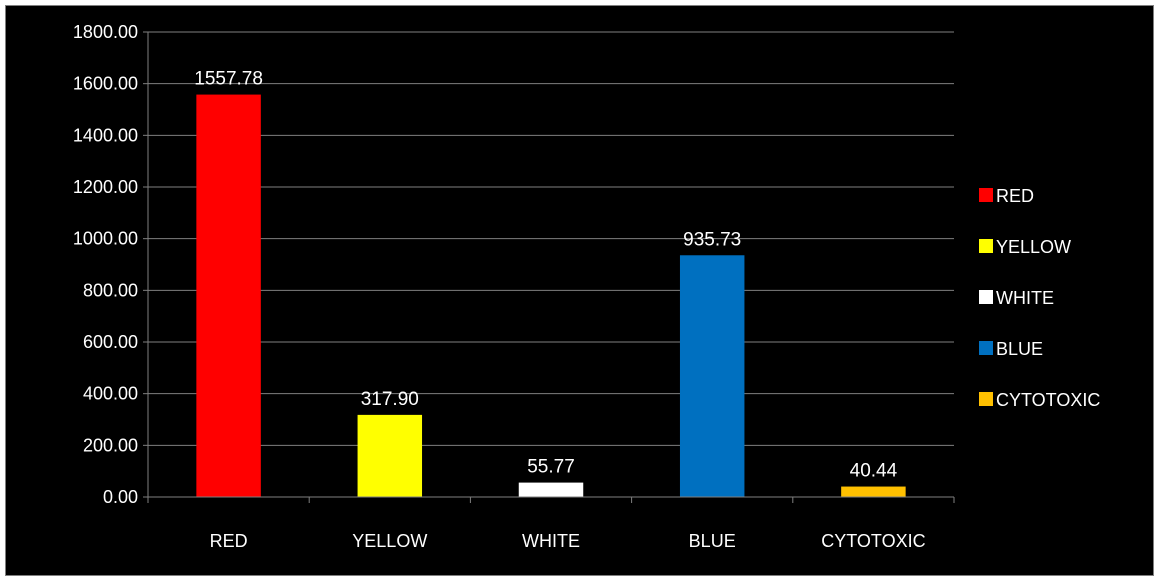 The height and width of the screenshot is (582, 1161). I want to click on x-category-label: WHITE, so click(551, 541).